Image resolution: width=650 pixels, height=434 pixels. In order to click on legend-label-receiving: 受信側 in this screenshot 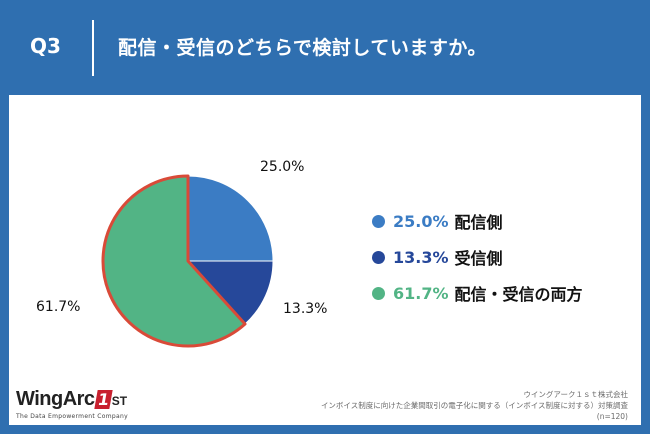, I will do `click(478, 258)`.